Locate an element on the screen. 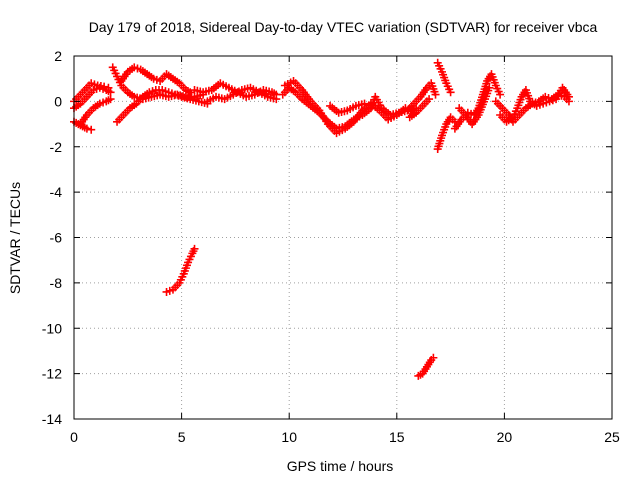 The width and height of the screenshot is (640, 480). y-tick-label: -2 is located at coordinates (56, 147).